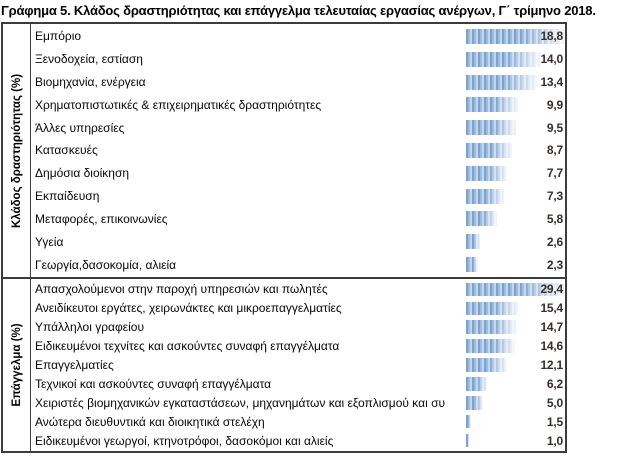 This screenshot has height=457, width=635. Describe the element at coordinates (554, 173) in the screenshot. I see `value-label: 7,7` at that location.